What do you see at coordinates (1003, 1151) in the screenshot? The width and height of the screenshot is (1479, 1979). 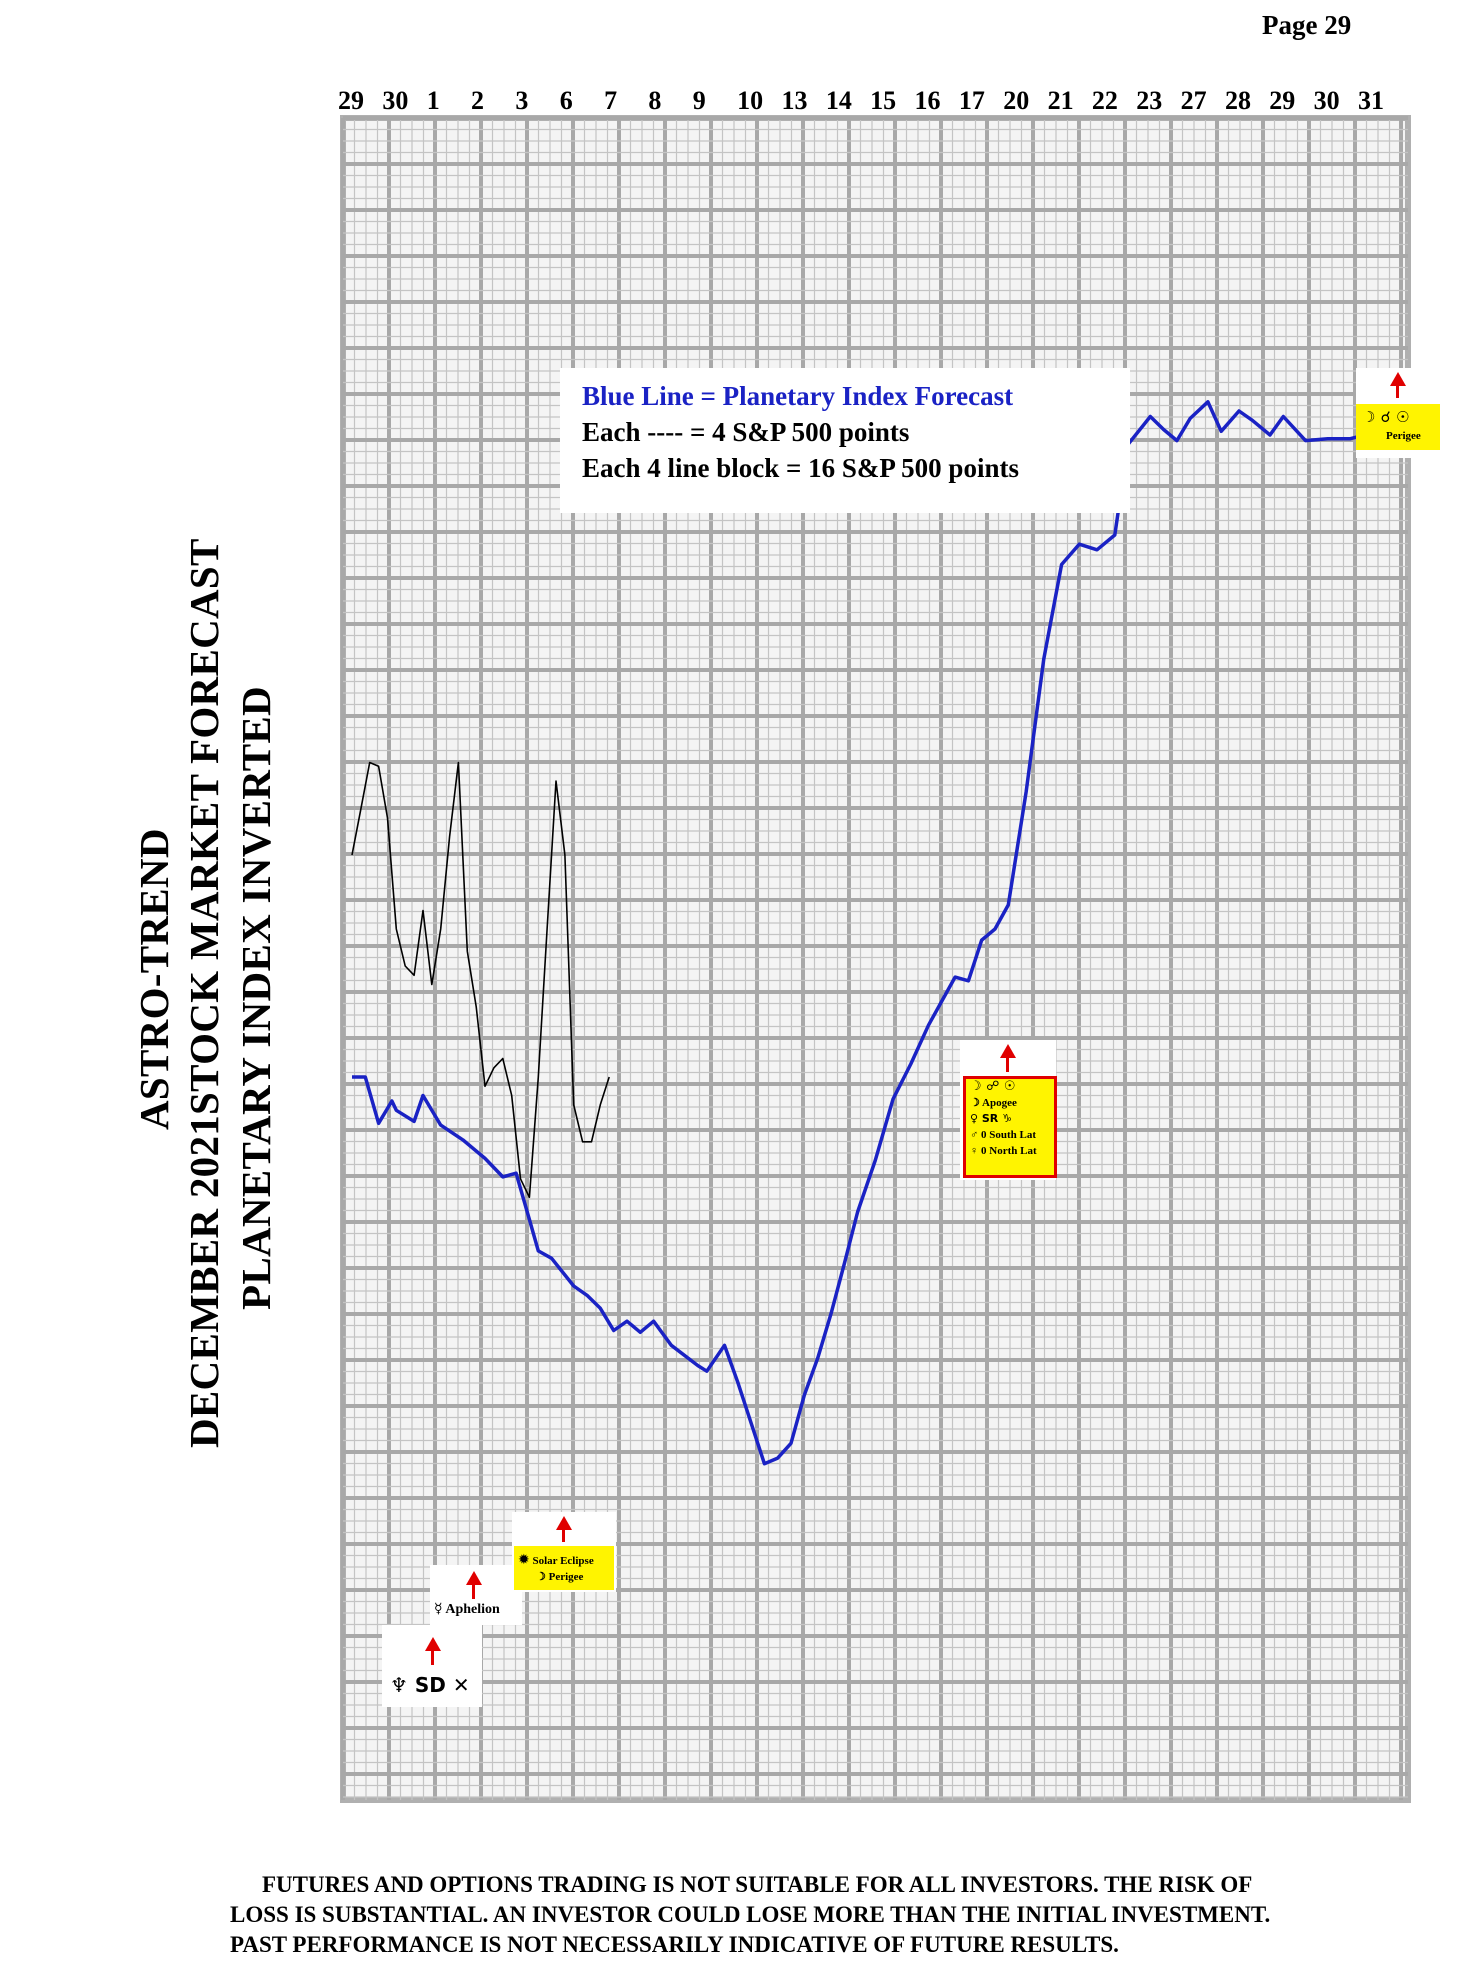 I see `apogee-line-5: ♀ 0 North Lat` at bounding box center [1003, 1151].